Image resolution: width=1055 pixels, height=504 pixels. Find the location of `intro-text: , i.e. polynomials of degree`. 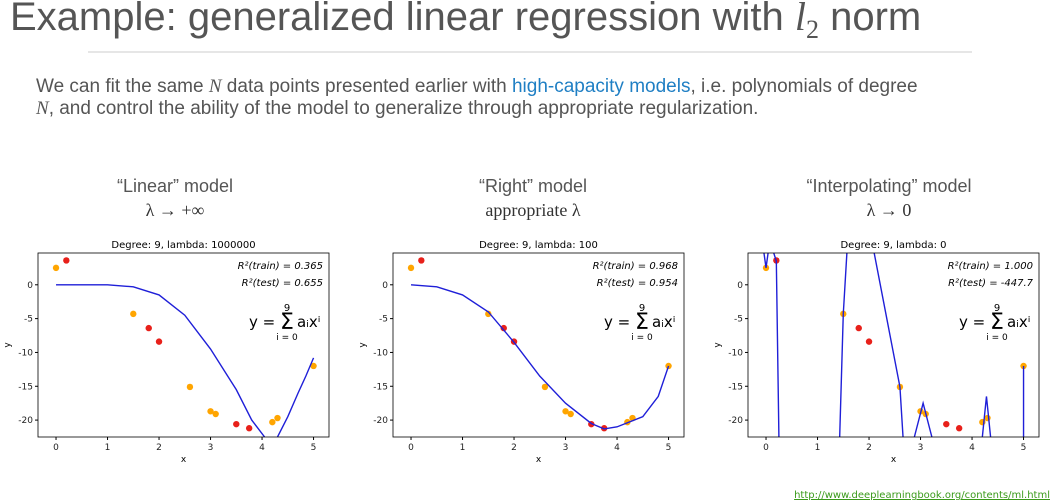

intro-text: , i.e. polynomials of degree is located at coordinates (803, 86).